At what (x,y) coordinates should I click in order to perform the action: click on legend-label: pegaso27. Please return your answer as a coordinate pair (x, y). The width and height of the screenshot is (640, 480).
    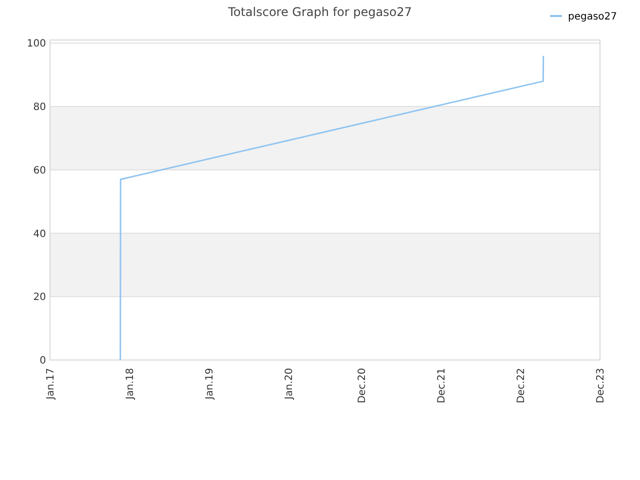
    Looking at the image, I should click on (593, 17).